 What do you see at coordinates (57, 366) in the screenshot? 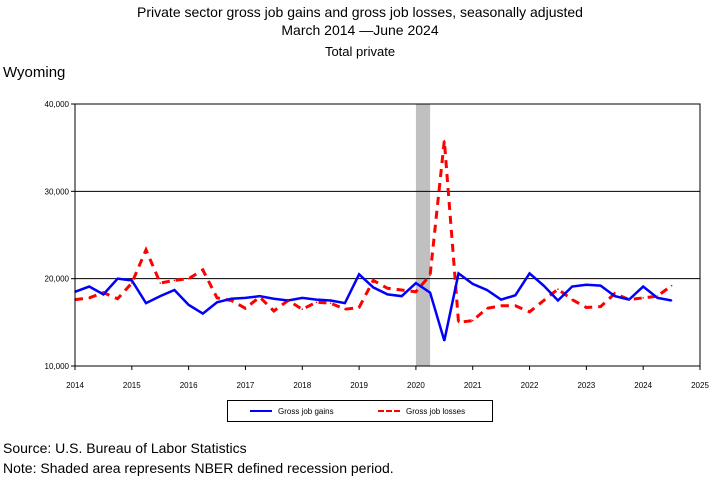
I see `y-tick-label: 10,000` at bounding box center [57, 366].